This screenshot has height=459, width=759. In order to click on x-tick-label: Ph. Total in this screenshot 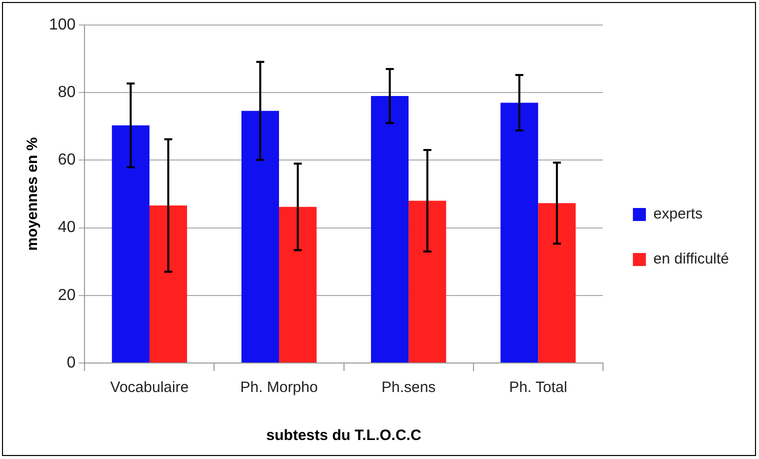, I will do `click(538, 387)`.